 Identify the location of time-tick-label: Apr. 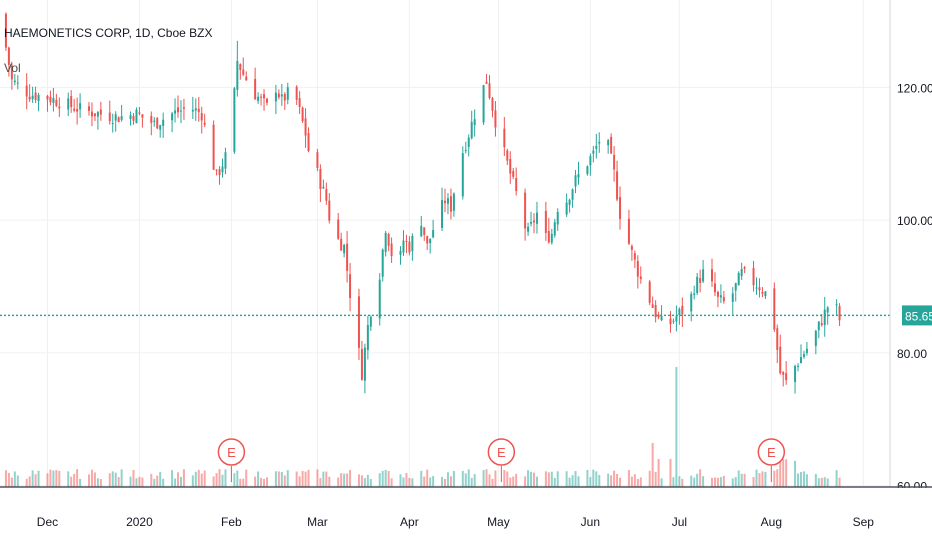
(409, 522).